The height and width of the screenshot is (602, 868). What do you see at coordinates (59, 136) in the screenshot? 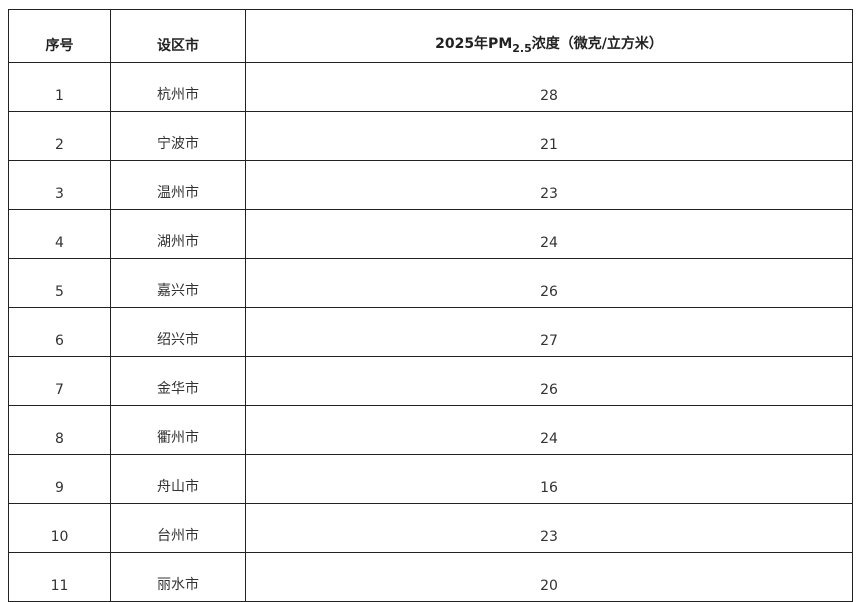
I see `cell-index: 2` at bounding box center [59, 136].